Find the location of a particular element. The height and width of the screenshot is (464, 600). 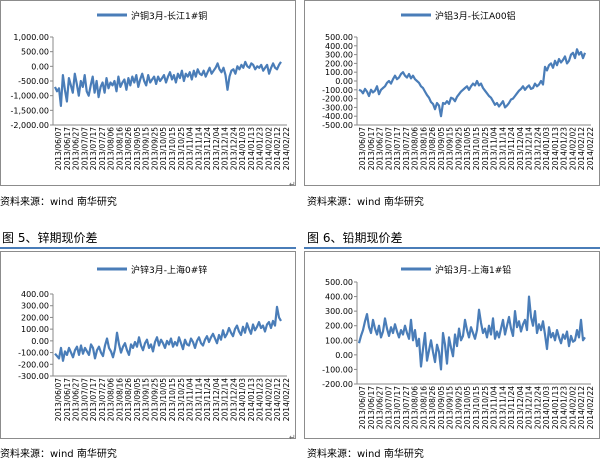

source-note-copper: 资料来源：wind 南华研究 is located at coordinates (58, 202).